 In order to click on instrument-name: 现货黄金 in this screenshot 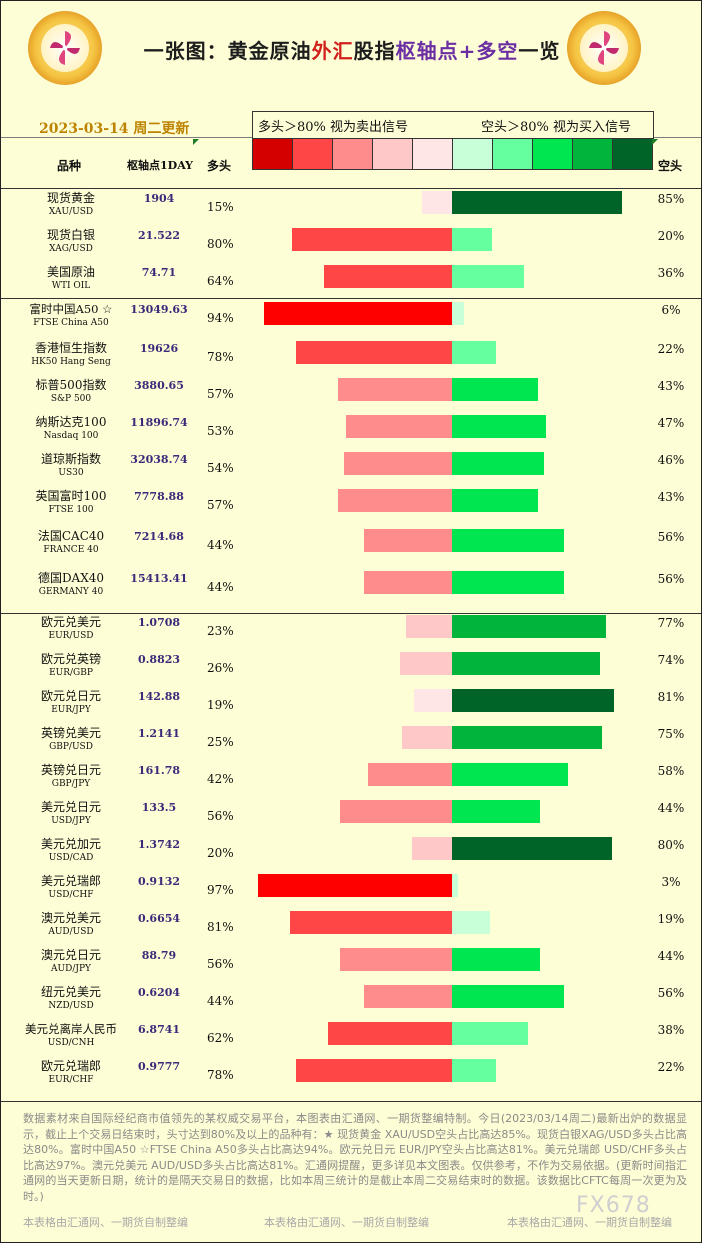, I will do `click(70, 198)`.